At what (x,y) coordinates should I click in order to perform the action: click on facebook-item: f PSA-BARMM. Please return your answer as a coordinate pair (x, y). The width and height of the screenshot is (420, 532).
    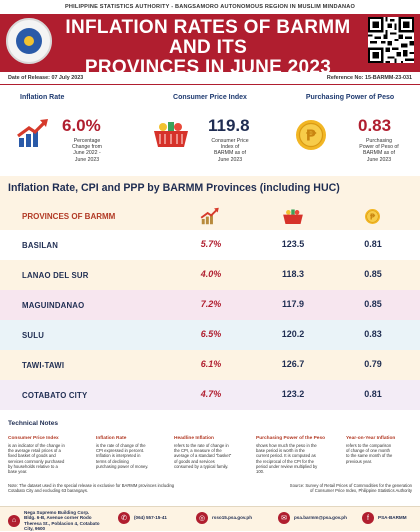
    Looking at the image, I should click on (384, 518).